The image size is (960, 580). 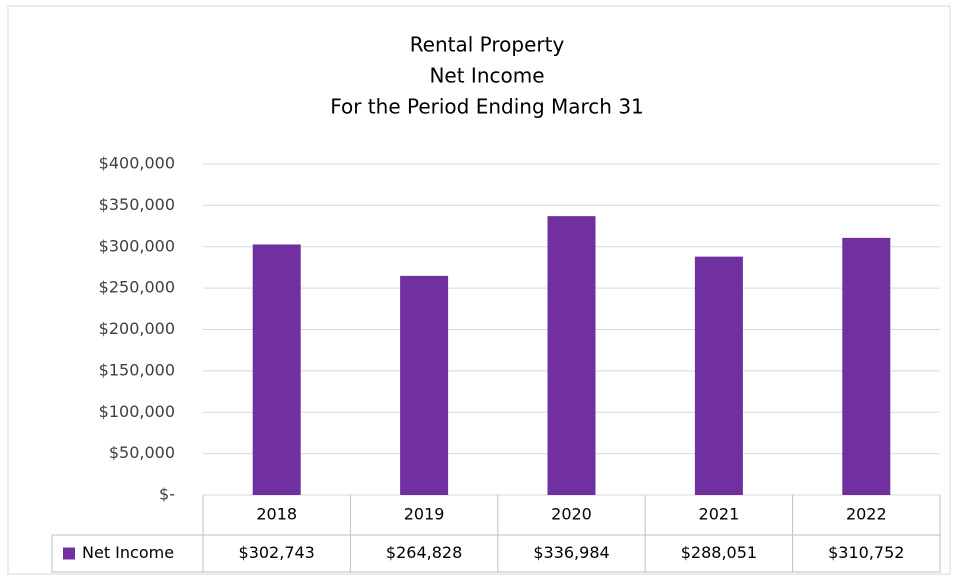 I want to click on data-table-value: $264,828, so click(x=424, y=552).